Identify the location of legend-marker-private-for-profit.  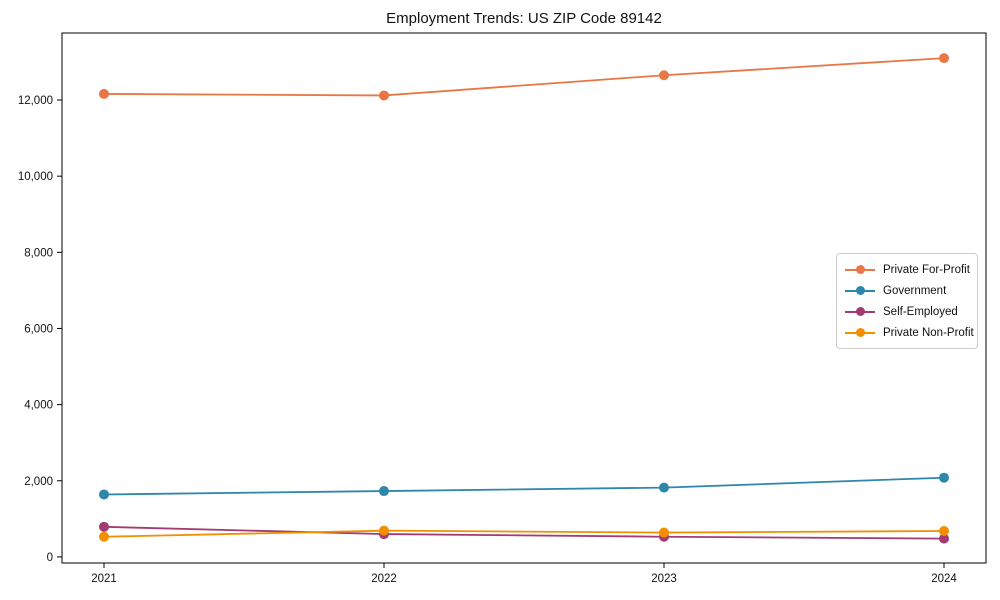
(860, 269).